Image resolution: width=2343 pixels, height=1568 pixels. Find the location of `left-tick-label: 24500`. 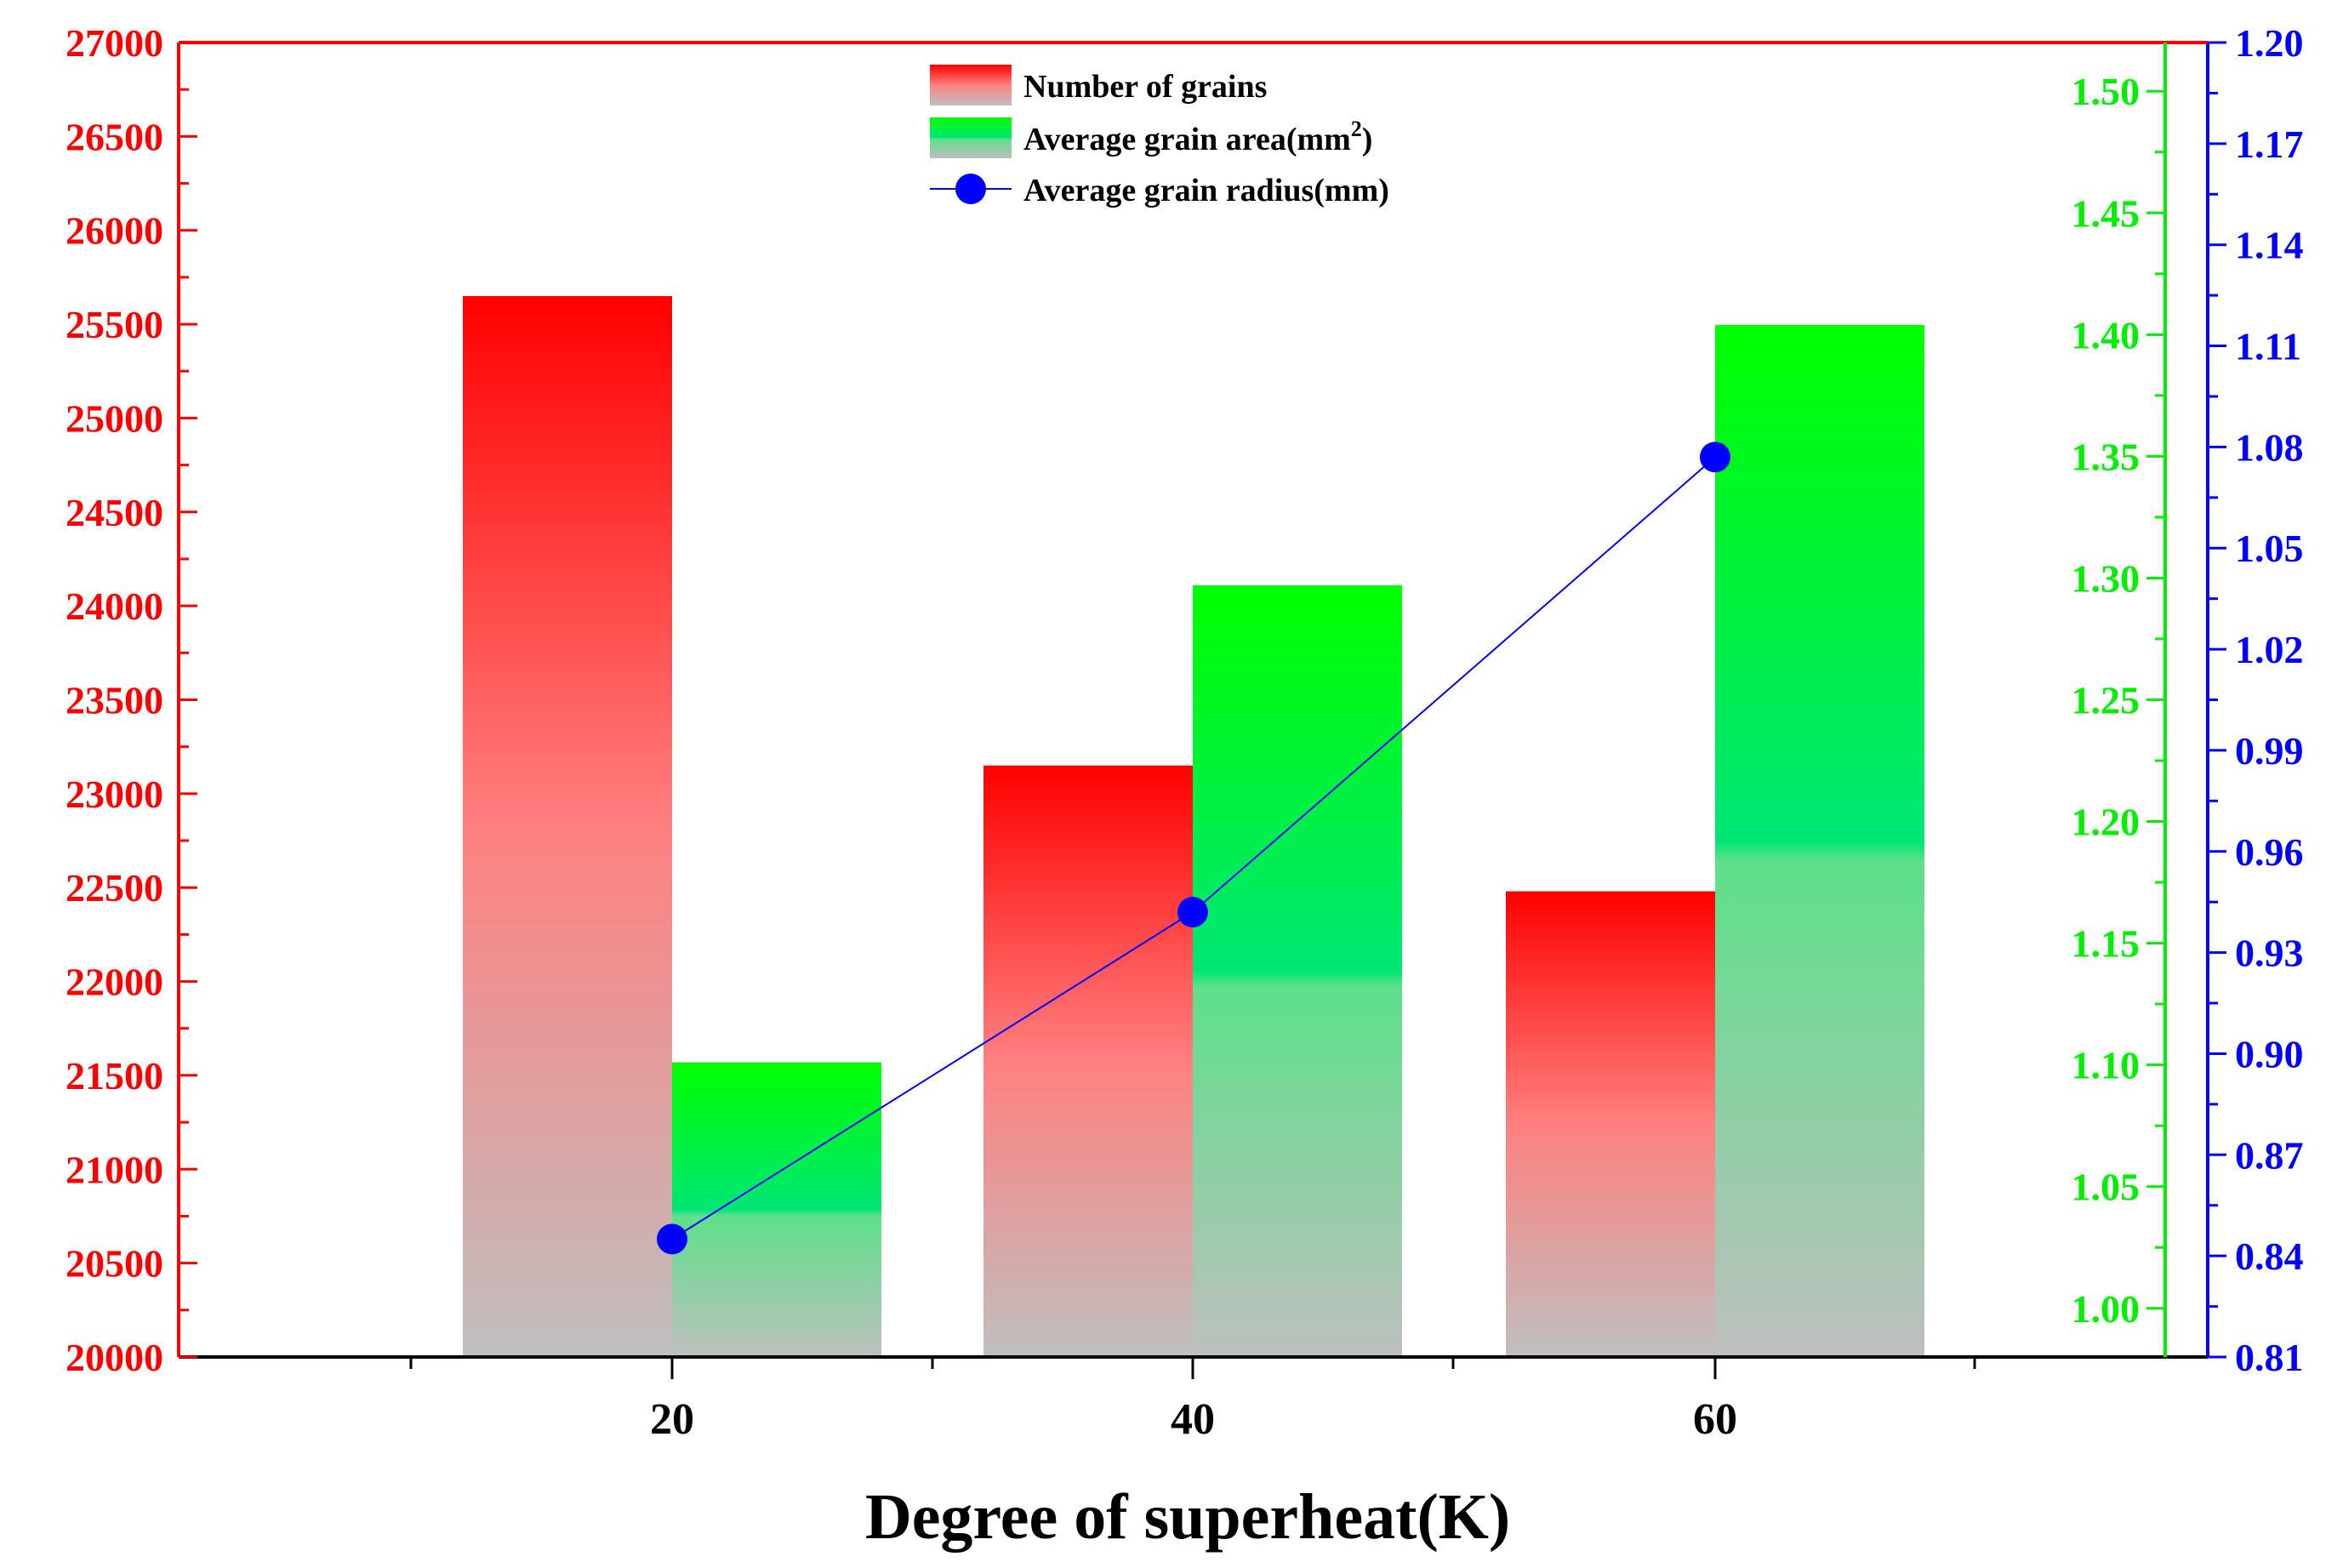

left-tick-label: 24500 is located at coordinates (114, 512).